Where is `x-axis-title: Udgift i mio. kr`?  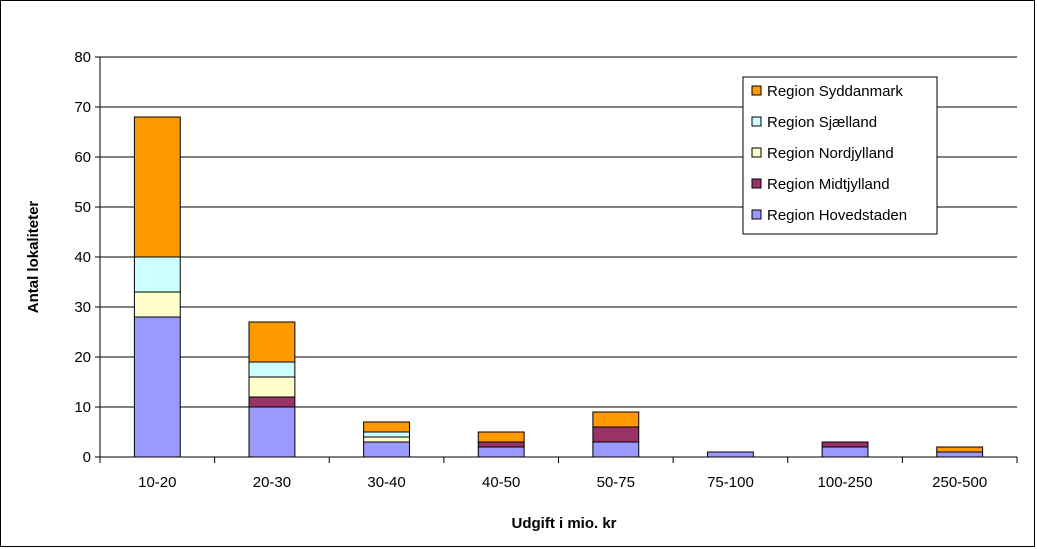 x-axis-title: Udgift i mio. kr is located at coordinates (564, 523).